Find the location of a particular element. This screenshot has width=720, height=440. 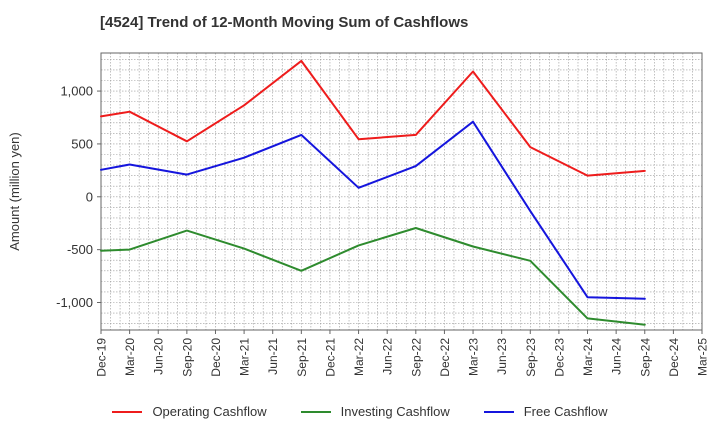

x-tick-label: Dec-23 is located at coordinates (559, 357).